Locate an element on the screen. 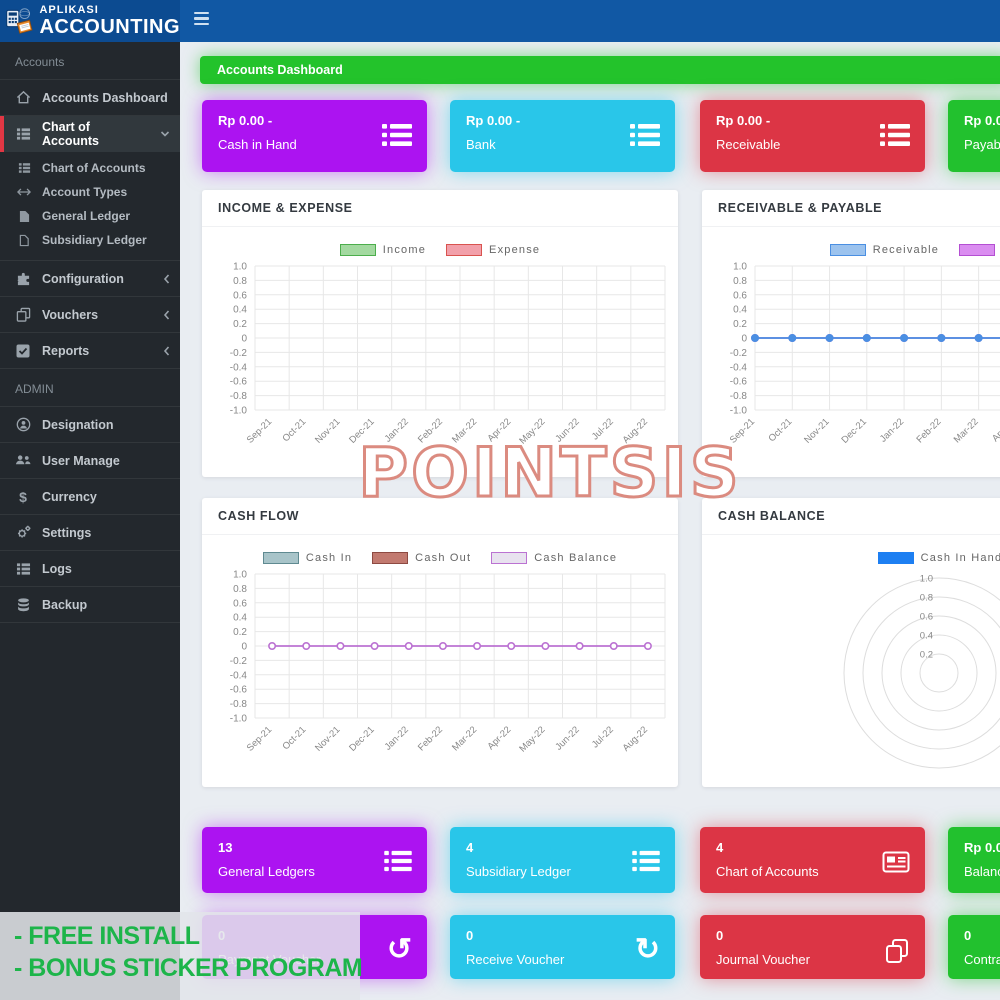 This screenshot has width=1000, height=1000. sidebar-item-label: User Manage is located at coordinates (81, 460).